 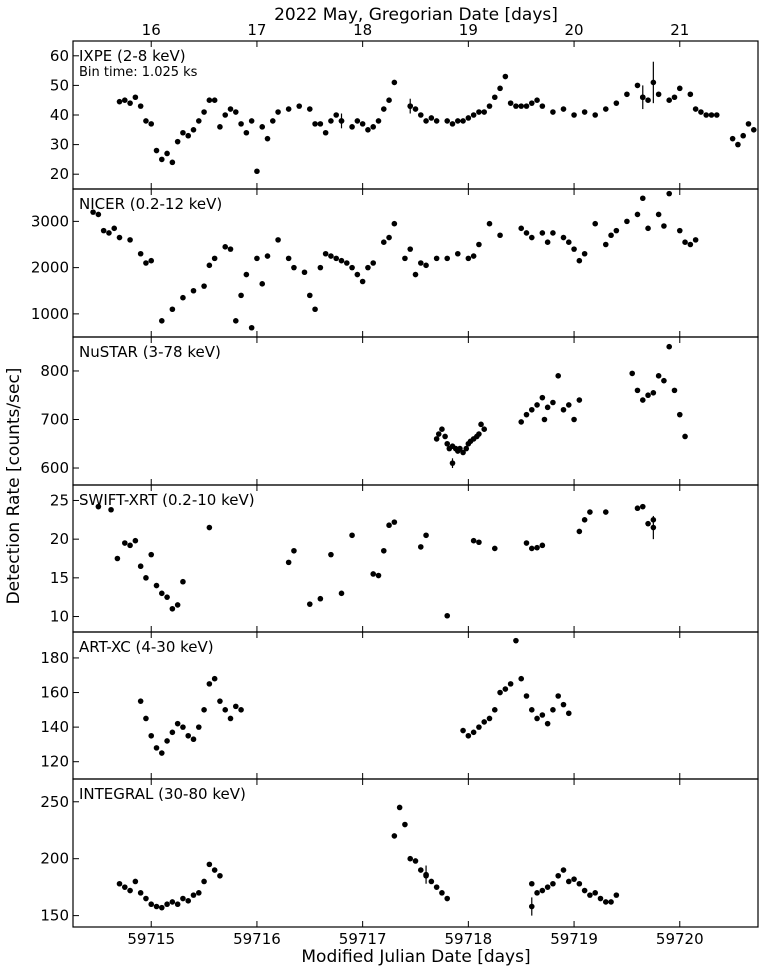 What do you see at coordinates (59, 174) in the screenshot?
I see `y-tick-label: 20` at bounding box center [59, 174].